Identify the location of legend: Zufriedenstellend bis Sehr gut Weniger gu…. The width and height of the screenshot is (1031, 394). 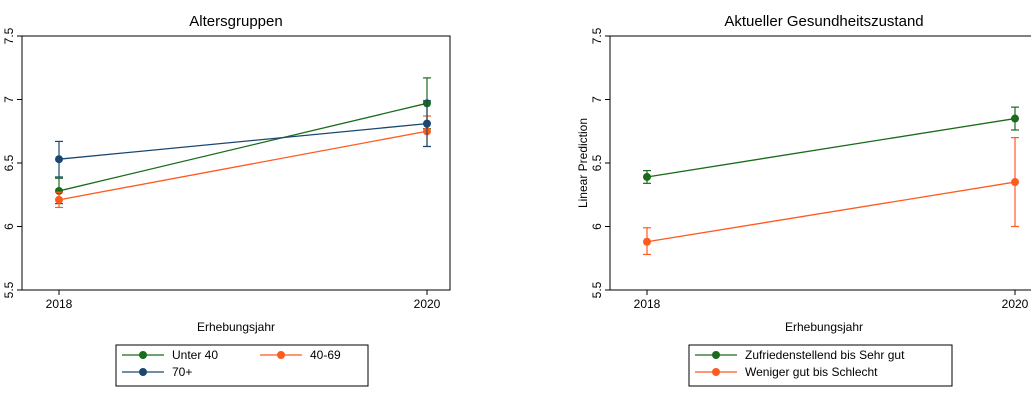
(820, 365).